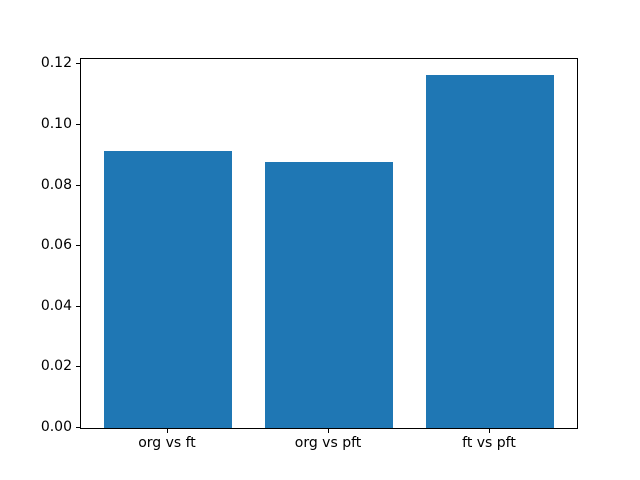 This screenshot has height=480, width=640. Describe the element at coordinates (56, 185) in the screenshot. I see `y-tick-label: 0.08` at that location.